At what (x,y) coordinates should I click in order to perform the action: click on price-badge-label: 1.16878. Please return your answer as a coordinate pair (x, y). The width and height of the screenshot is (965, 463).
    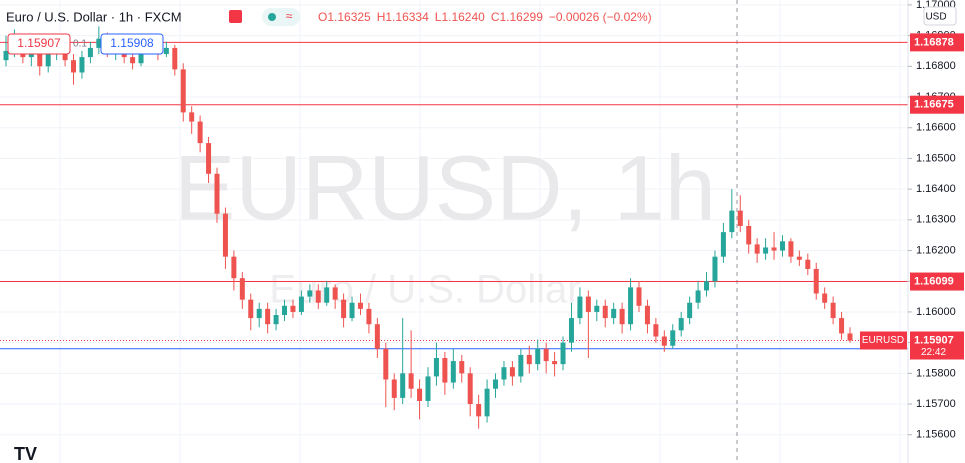
    Looking at the image, I should click on (934, 42).